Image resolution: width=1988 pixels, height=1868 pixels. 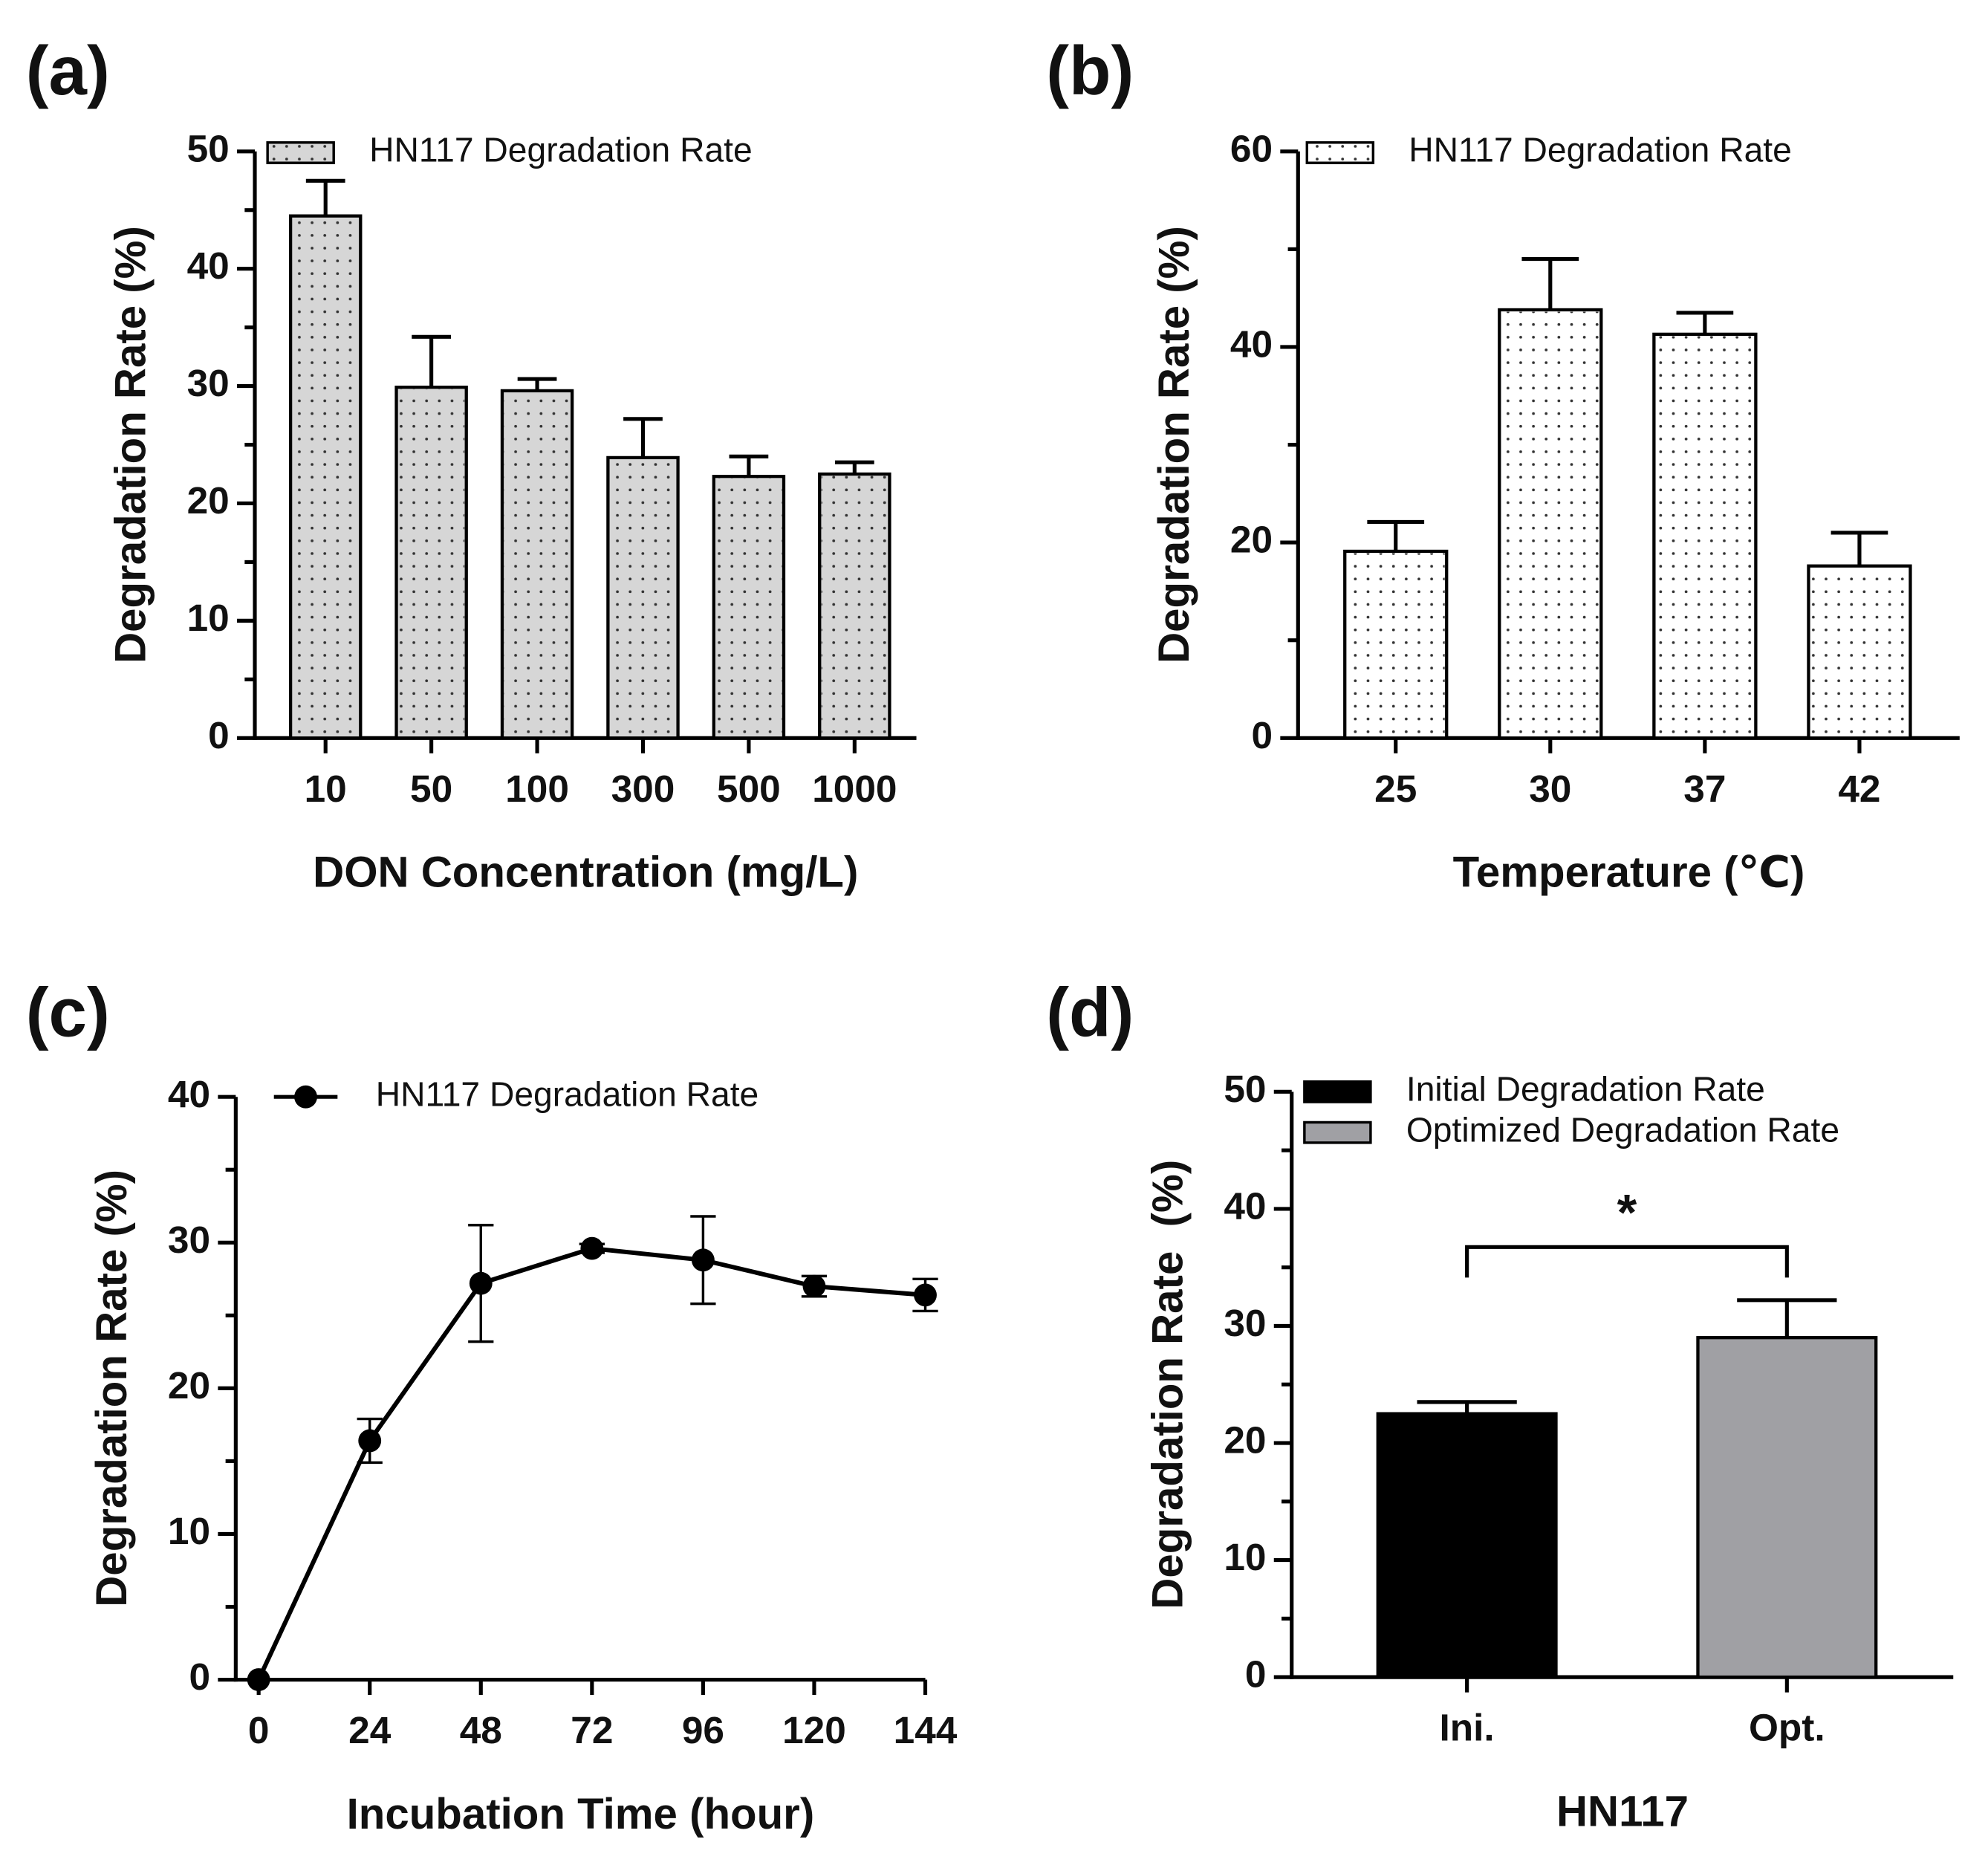 I want to click on x-axis-label: DON Concentration (mg/L), so click(x=585, y=873).